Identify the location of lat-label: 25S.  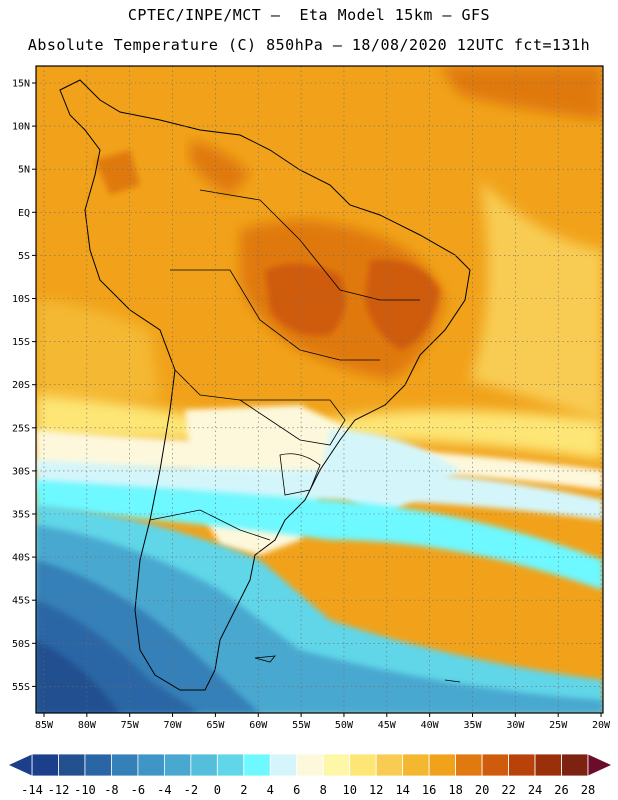
(21, 428).